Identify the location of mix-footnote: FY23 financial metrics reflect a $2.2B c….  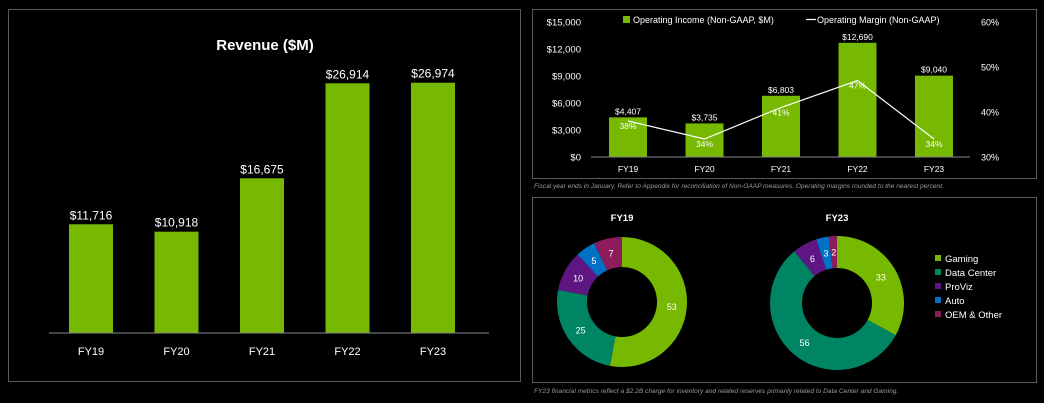
(716, 391).